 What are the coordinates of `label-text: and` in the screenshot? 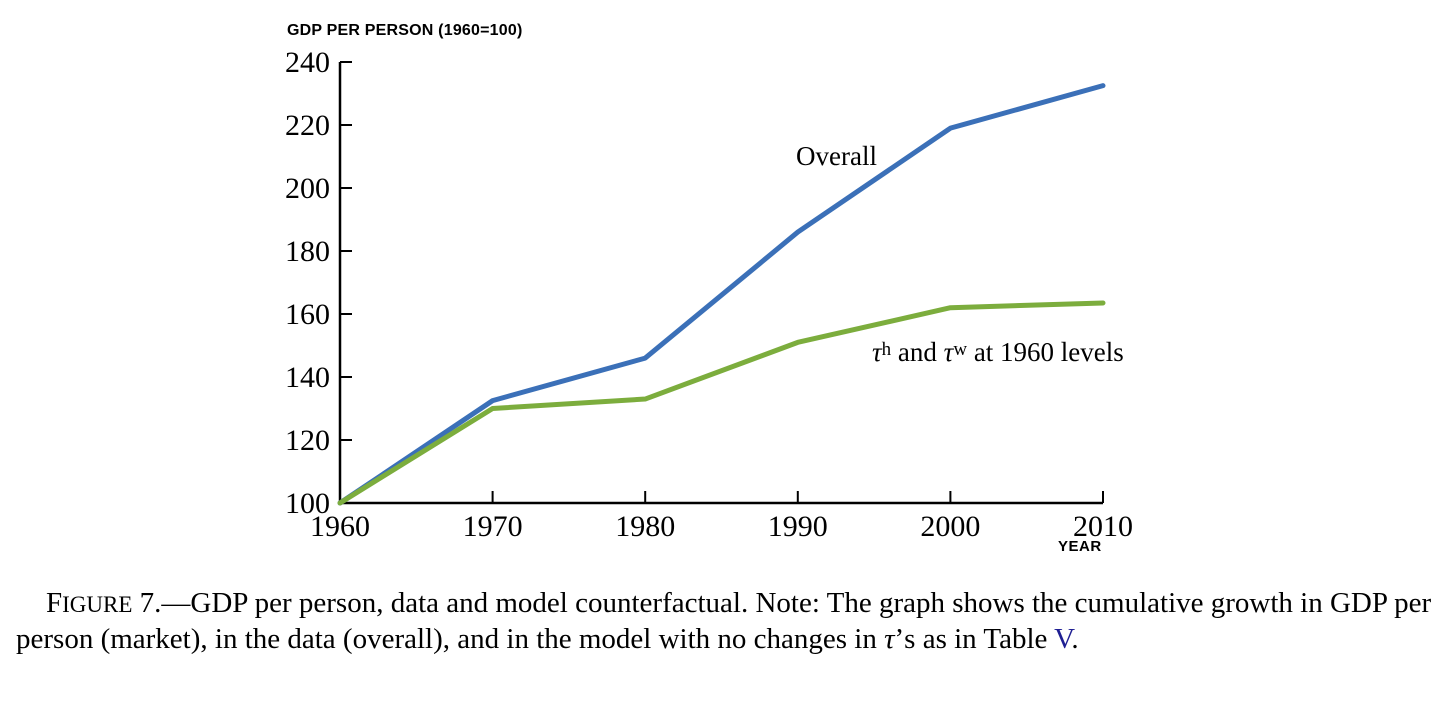 It's located at (917, 352).